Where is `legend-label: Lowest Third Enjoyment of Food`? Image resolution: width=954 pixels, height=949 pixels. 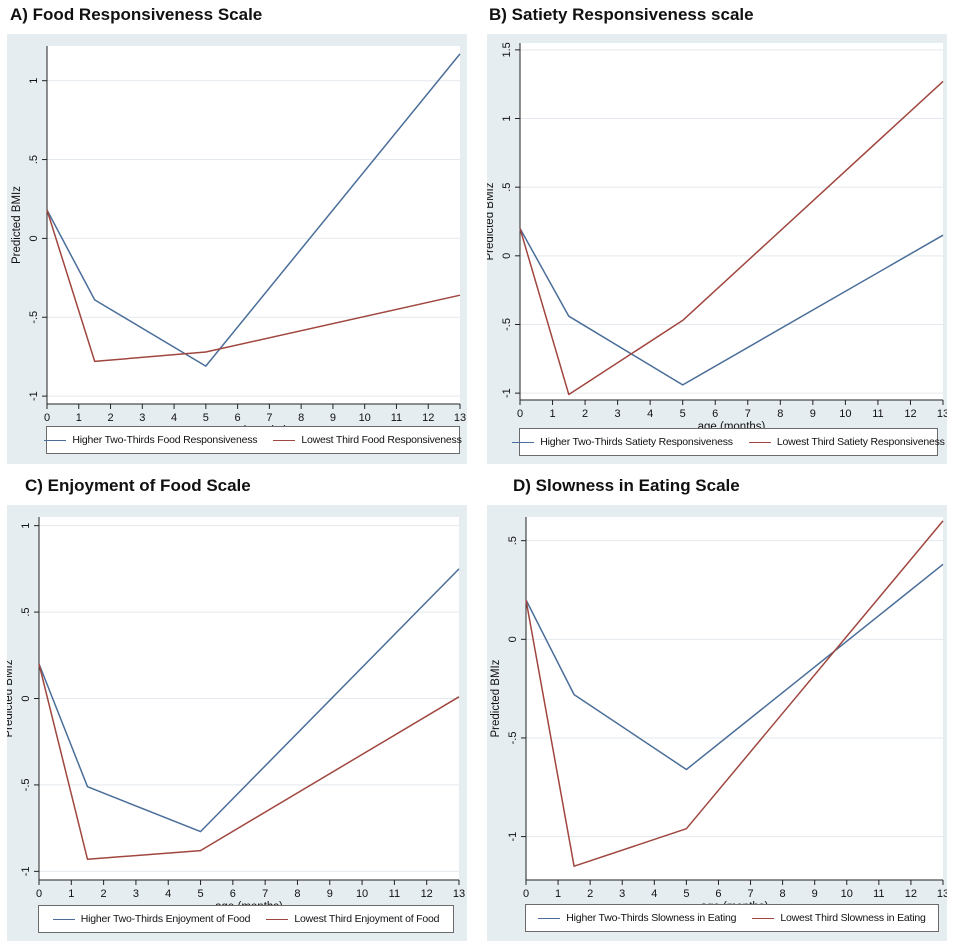 legend-label: Lowest Third Enjoyment of Food is located at coordinates (367, 919).